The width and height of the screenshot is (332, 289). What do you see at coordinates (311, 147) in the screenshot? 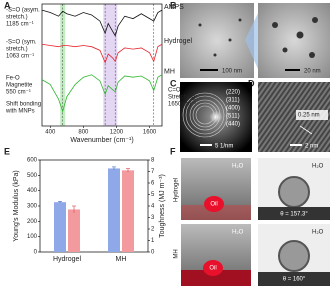
I see `scale-label: 2 nm` at bounding box center [311, 147].